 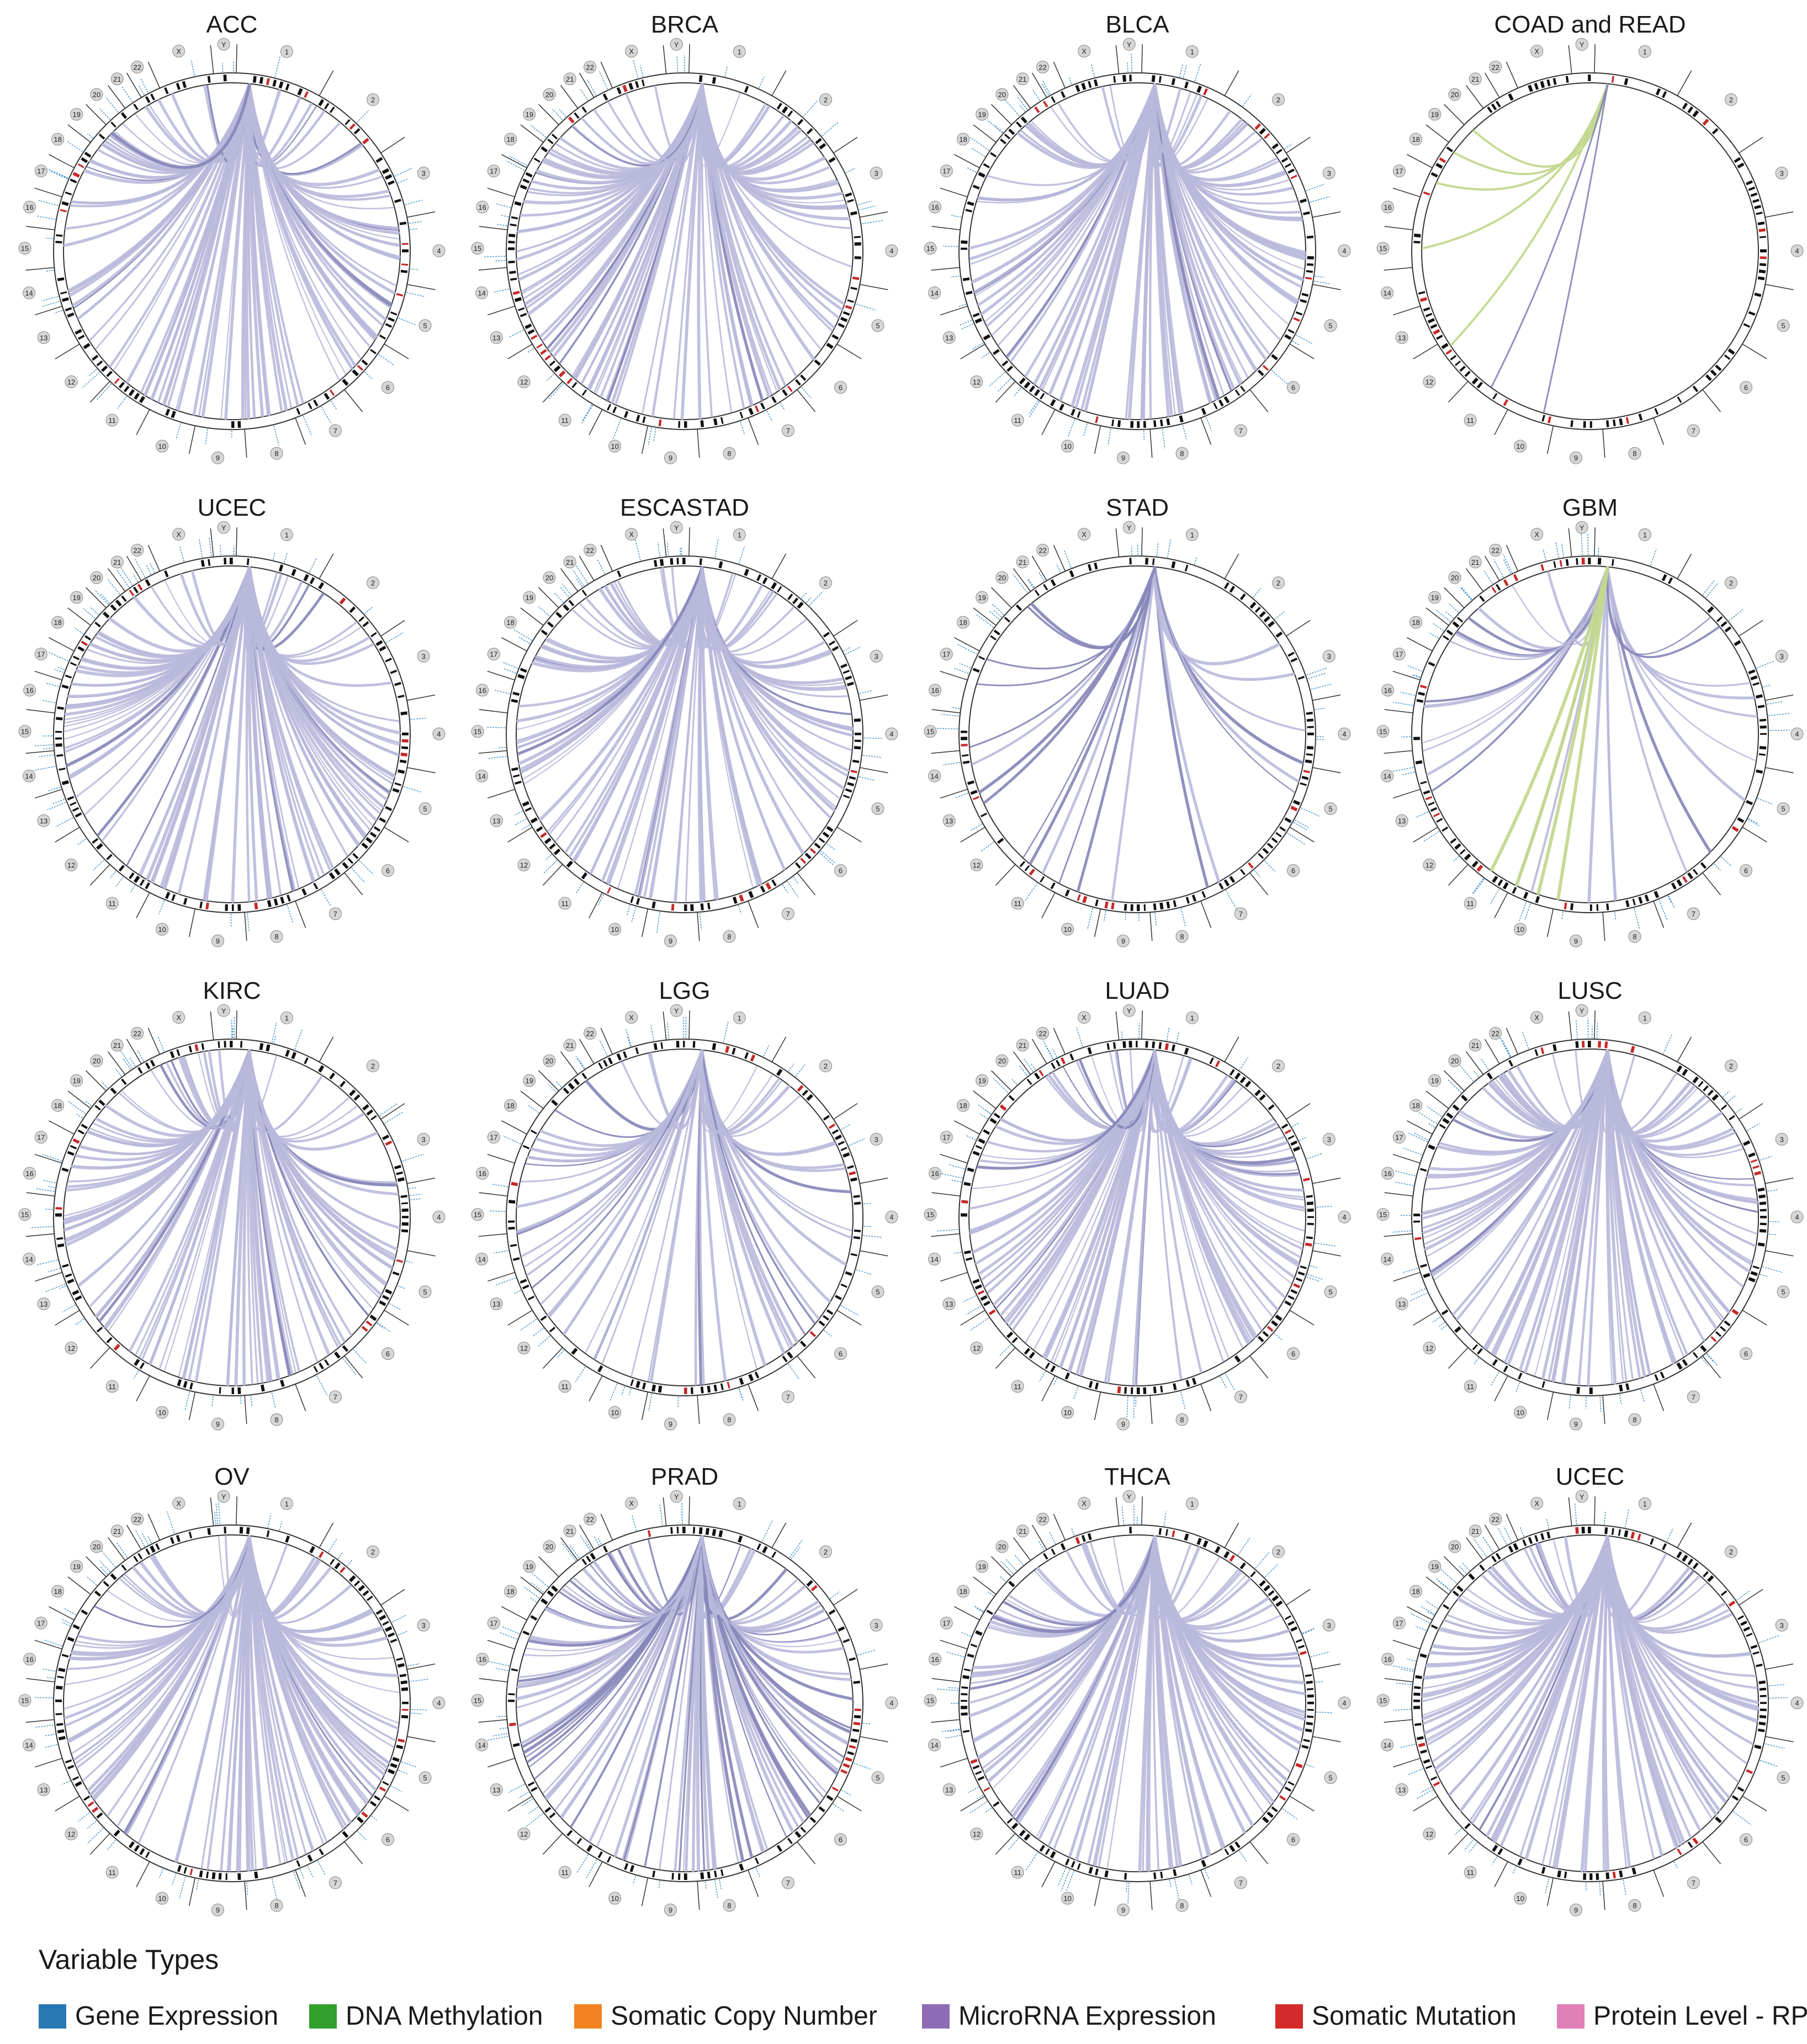 I want to click on legend-label: DNA Methylation, so click(x=445, y=2016).